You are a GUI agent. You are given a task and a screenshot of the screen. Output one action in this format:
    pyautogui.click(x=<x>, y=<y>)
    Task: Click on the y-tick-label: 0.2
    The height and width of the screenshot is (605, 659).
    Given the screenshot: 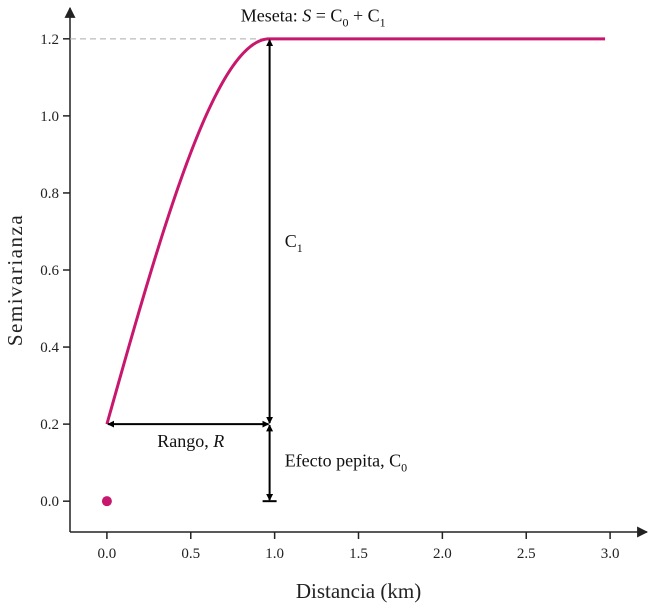 What is the action you would take?
    pyautogui.click(x=49, y=425)
    